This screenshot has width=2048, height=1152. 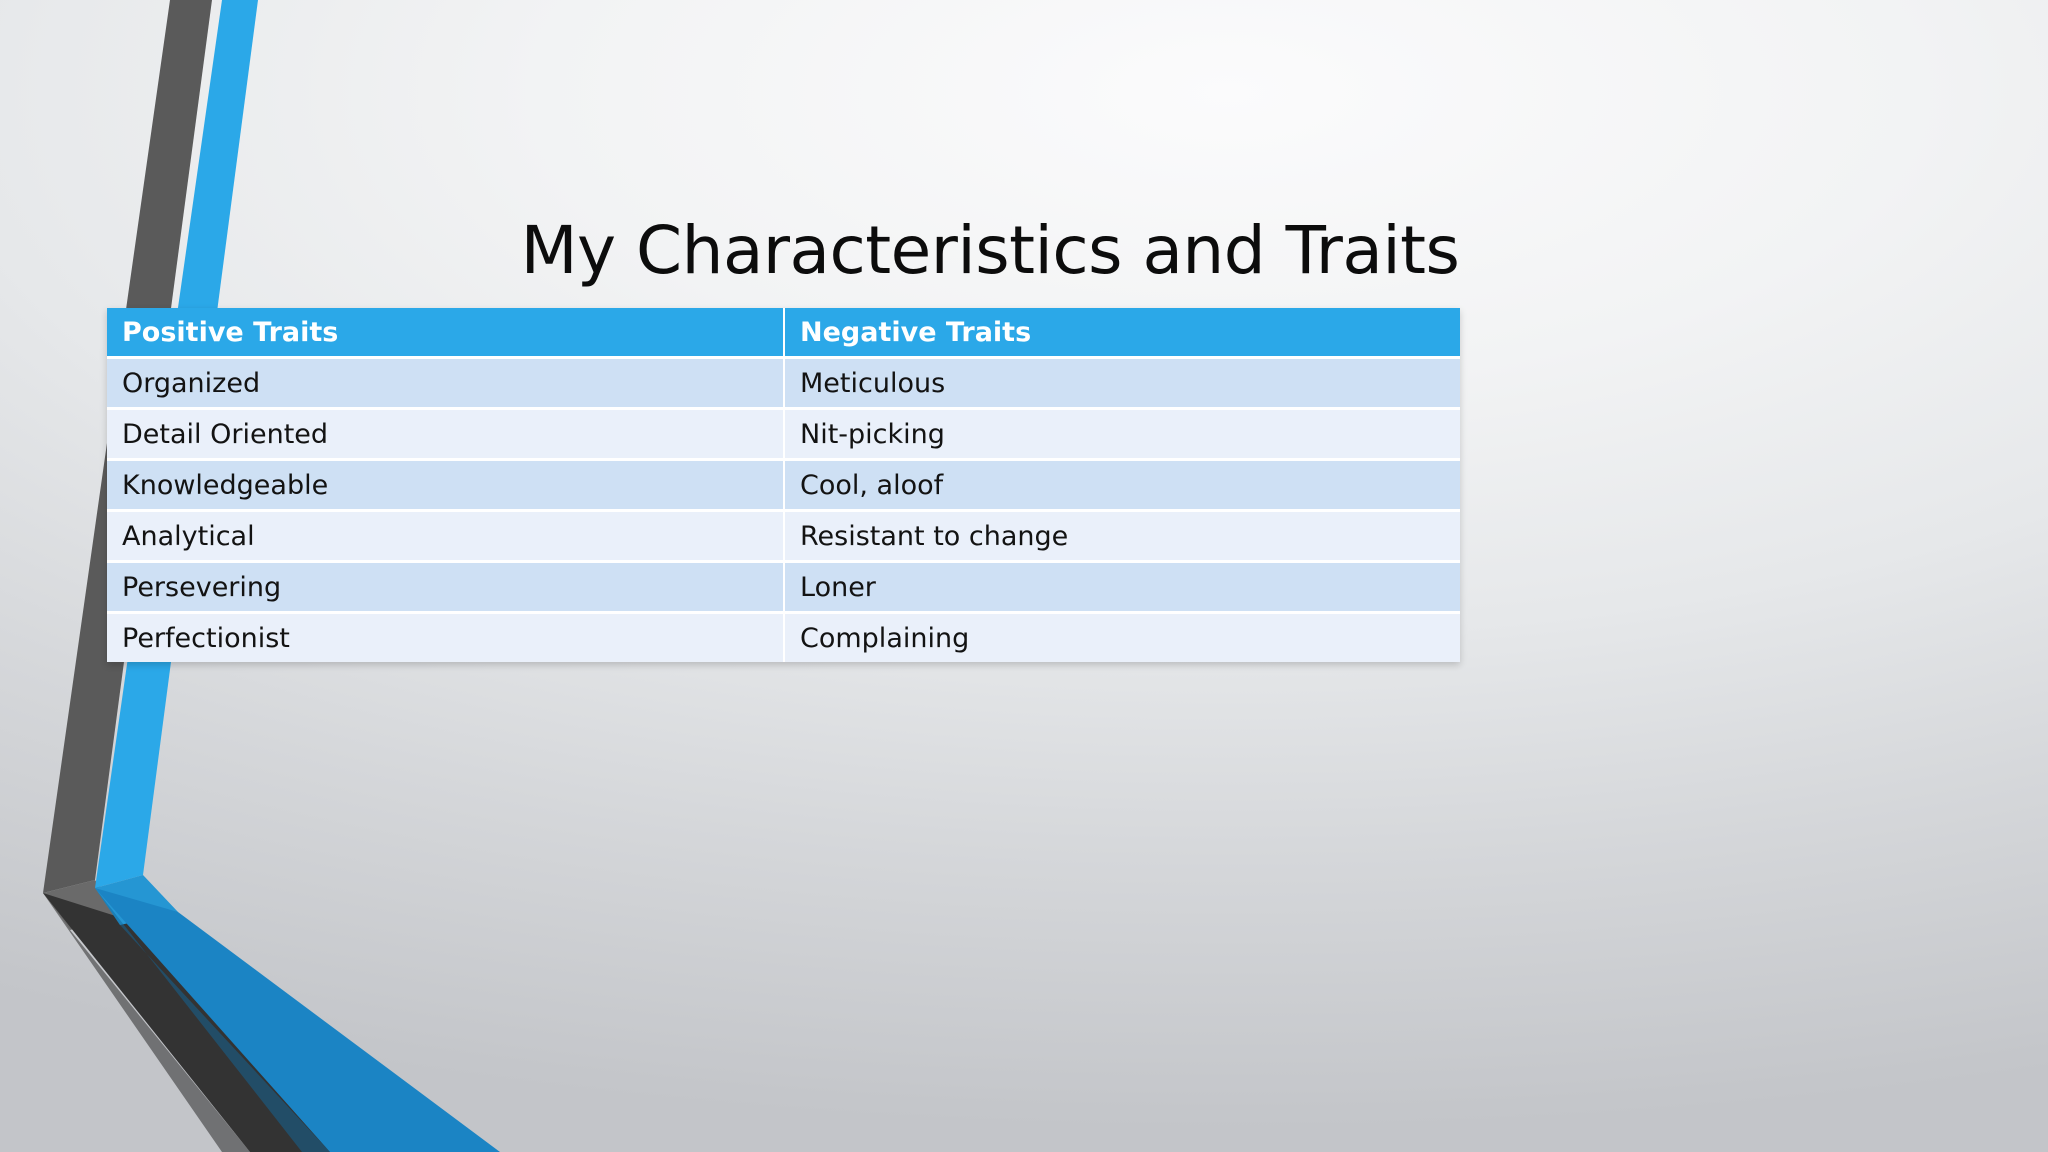 I want to click on cell-positive-trait: Knowledgeable, so click(x=445, y=484).